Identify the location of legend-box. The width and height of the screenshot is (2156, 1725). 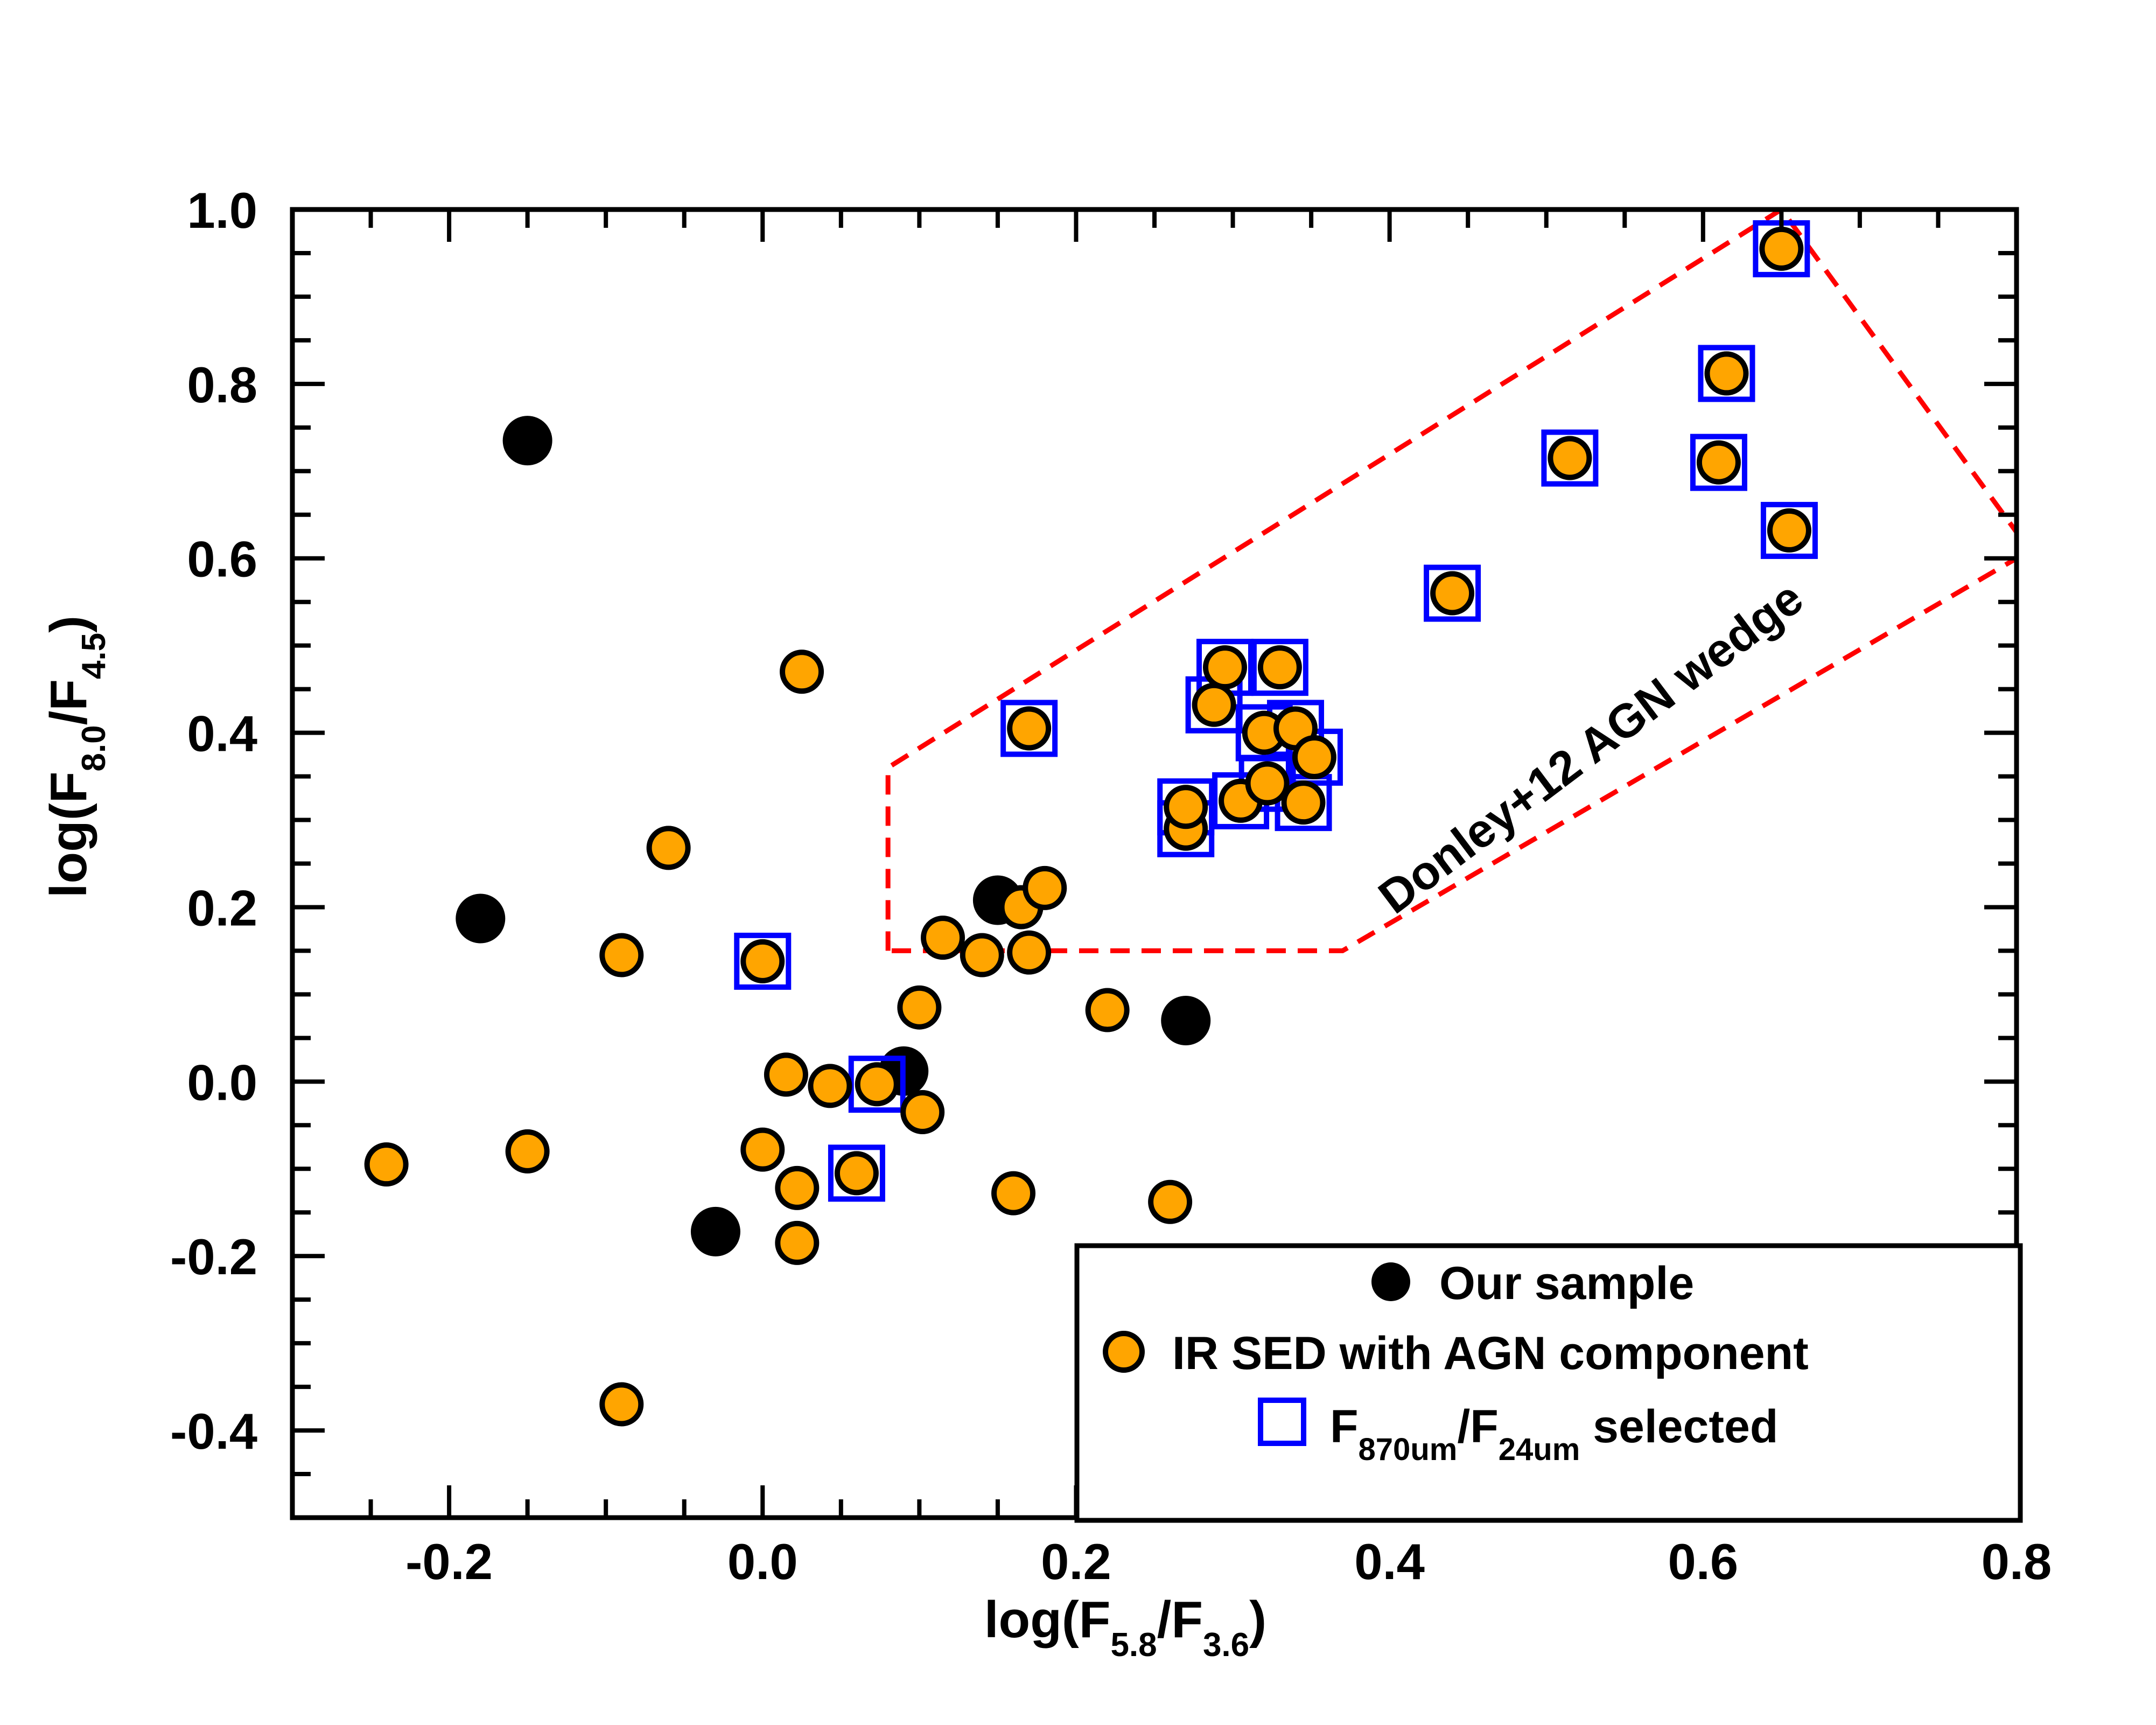
(1548, 1383).